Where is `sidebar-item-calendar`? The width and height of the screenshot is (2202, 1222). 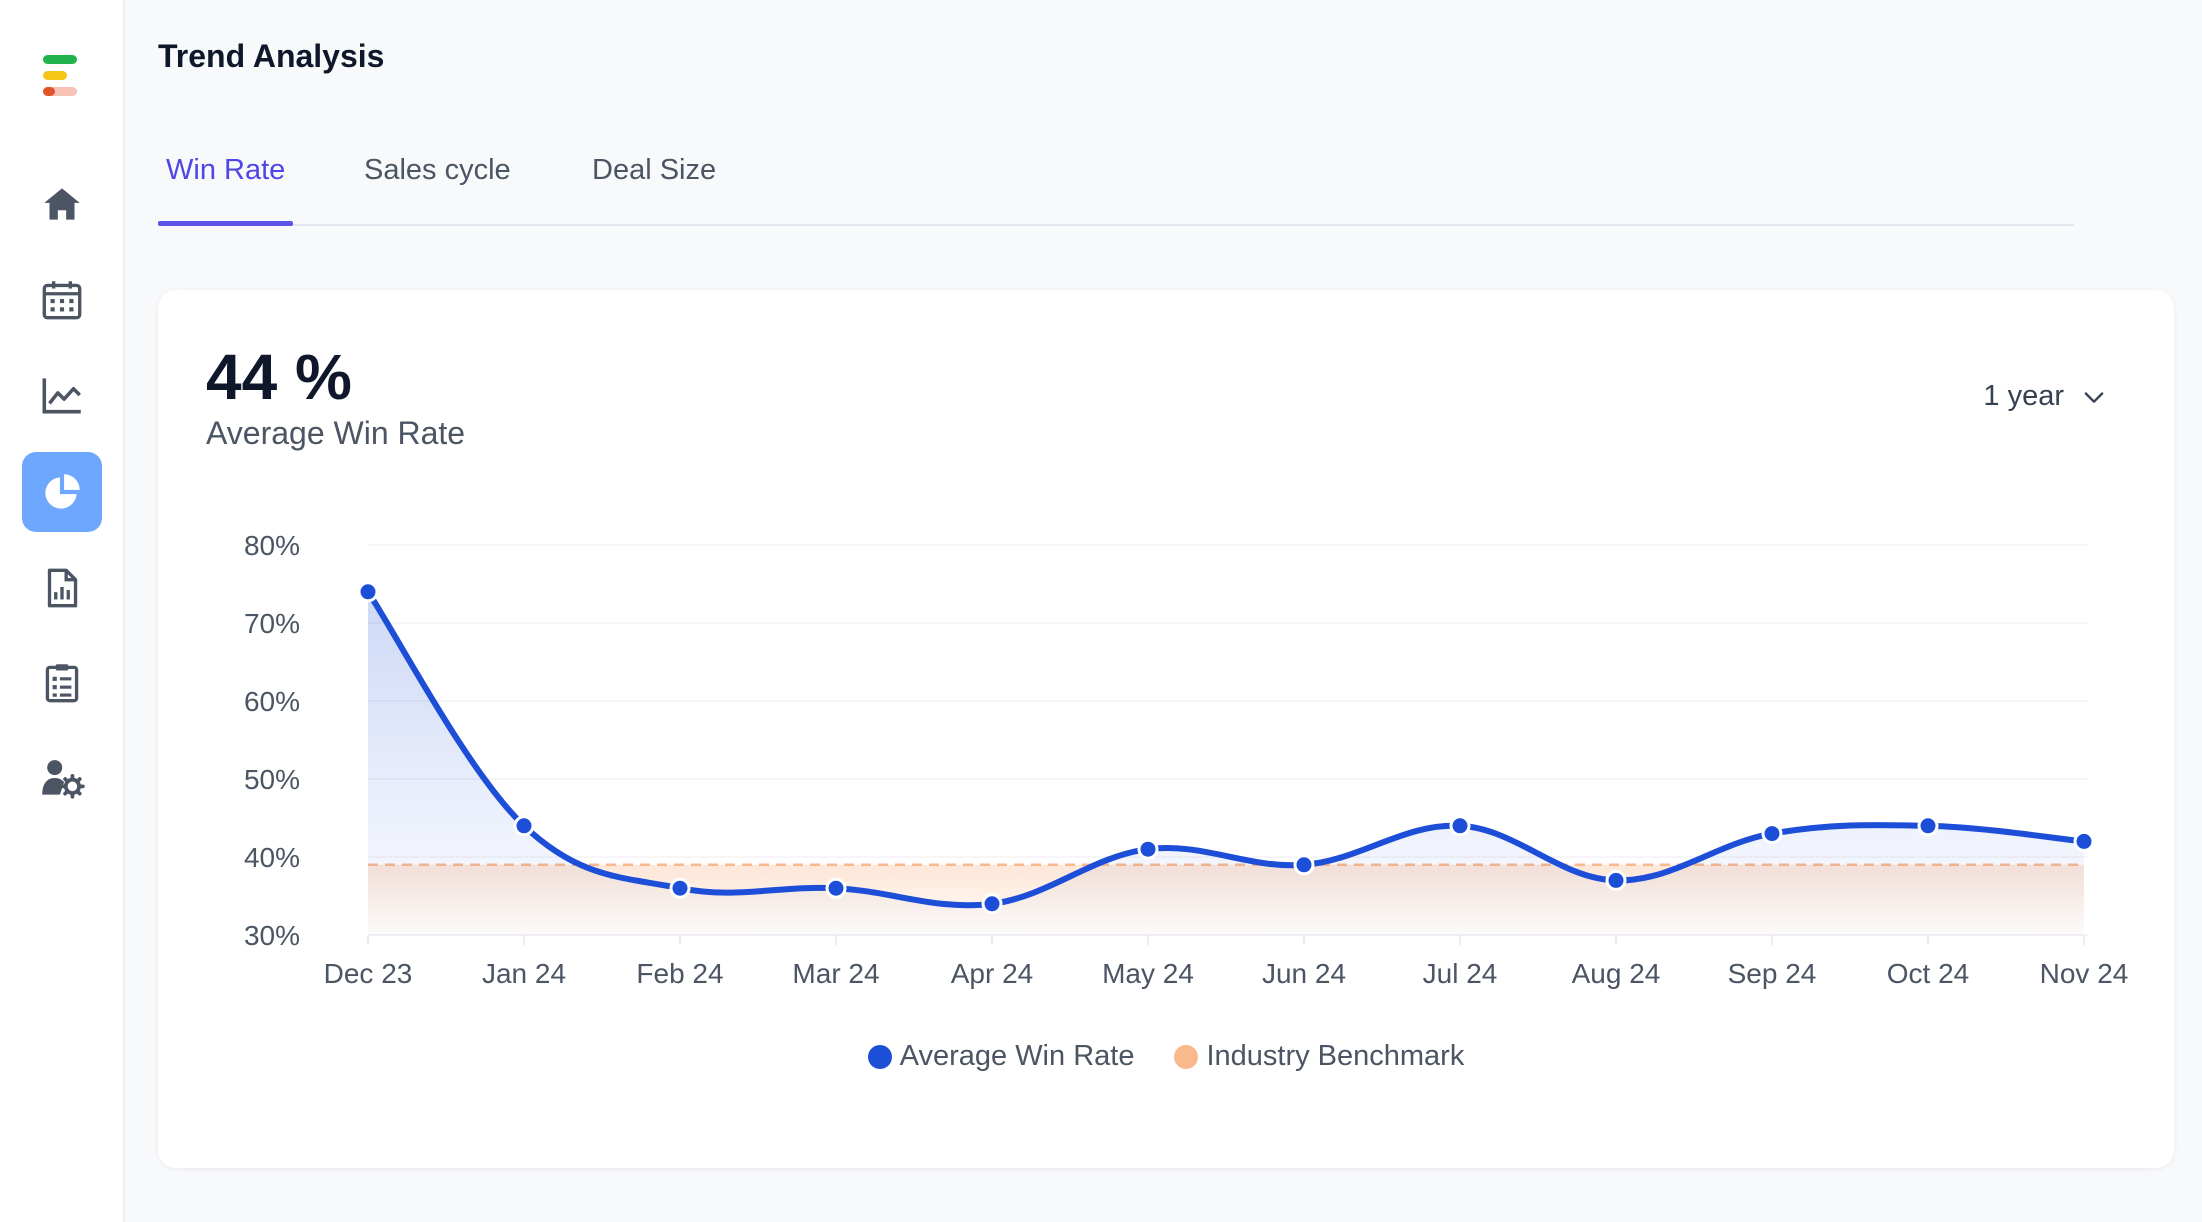
sidebar-item-calendar is located at coordinates (62, 300).